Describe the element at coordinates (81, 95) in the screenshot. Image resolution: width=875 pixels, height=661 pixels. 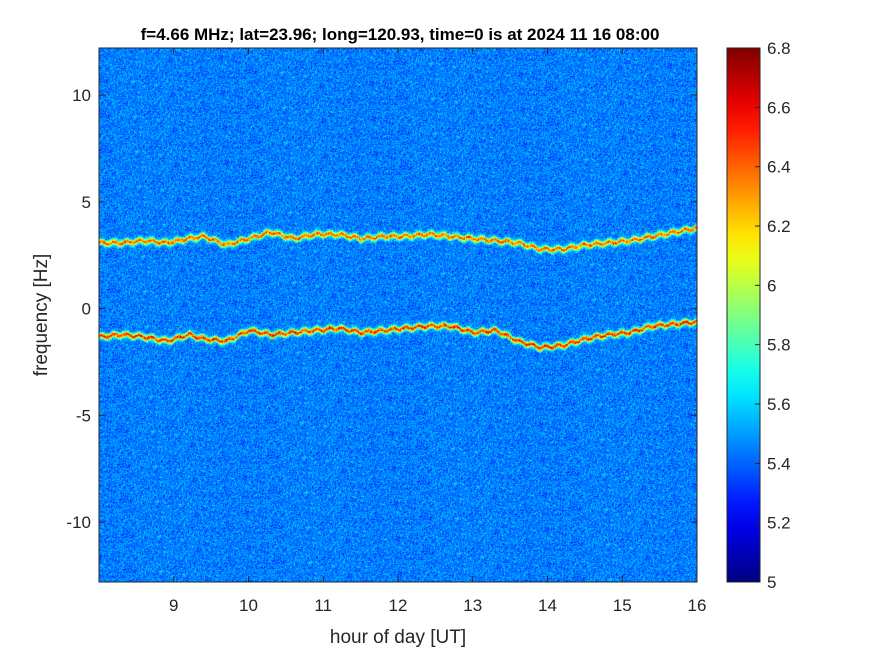
I see `y-tick-label: 10` at that location.